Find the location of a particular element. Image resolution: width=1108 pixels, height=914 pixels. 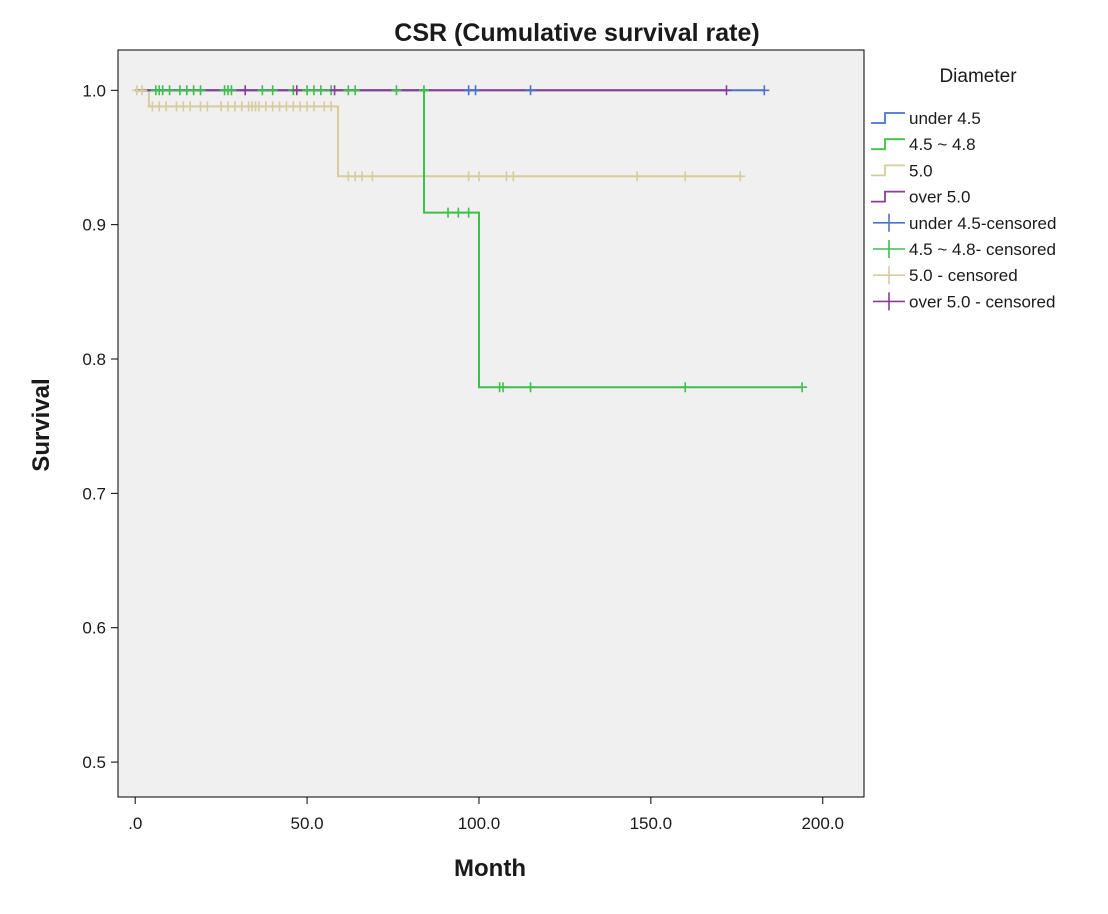

legend-label: over 5.0 is located at coordinates (939, 197).